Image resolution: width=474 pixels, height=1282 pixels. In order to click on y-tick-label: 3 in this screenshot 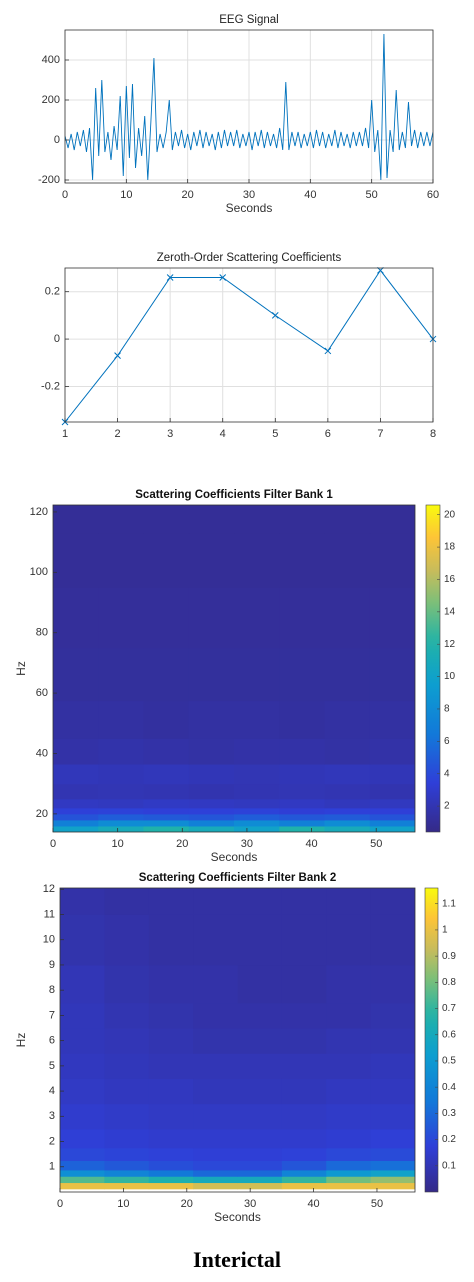, I will do `click(52, 1116)`.